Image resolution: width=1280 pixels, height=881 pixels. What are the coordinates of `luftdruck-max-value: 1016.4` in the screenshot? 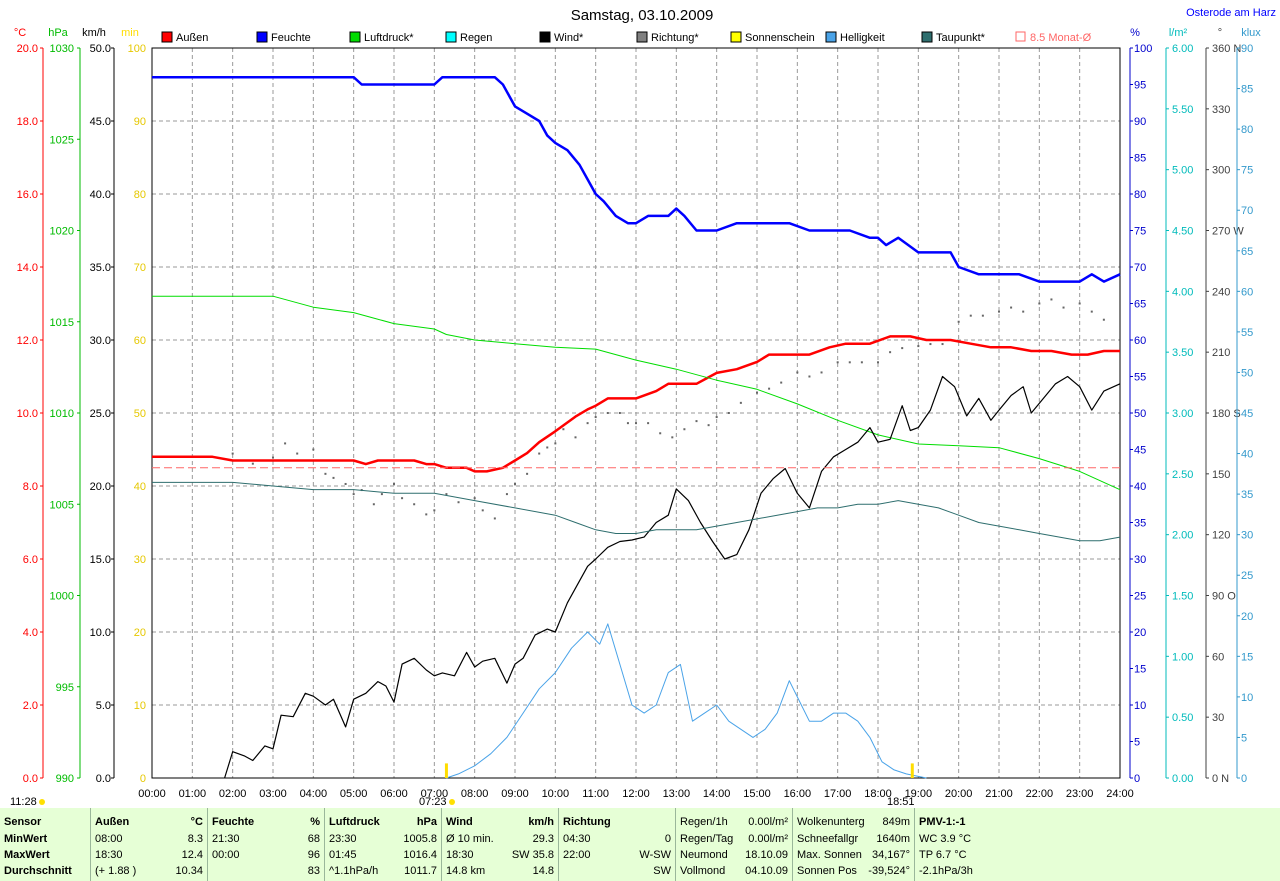 It's located at (420, 855).